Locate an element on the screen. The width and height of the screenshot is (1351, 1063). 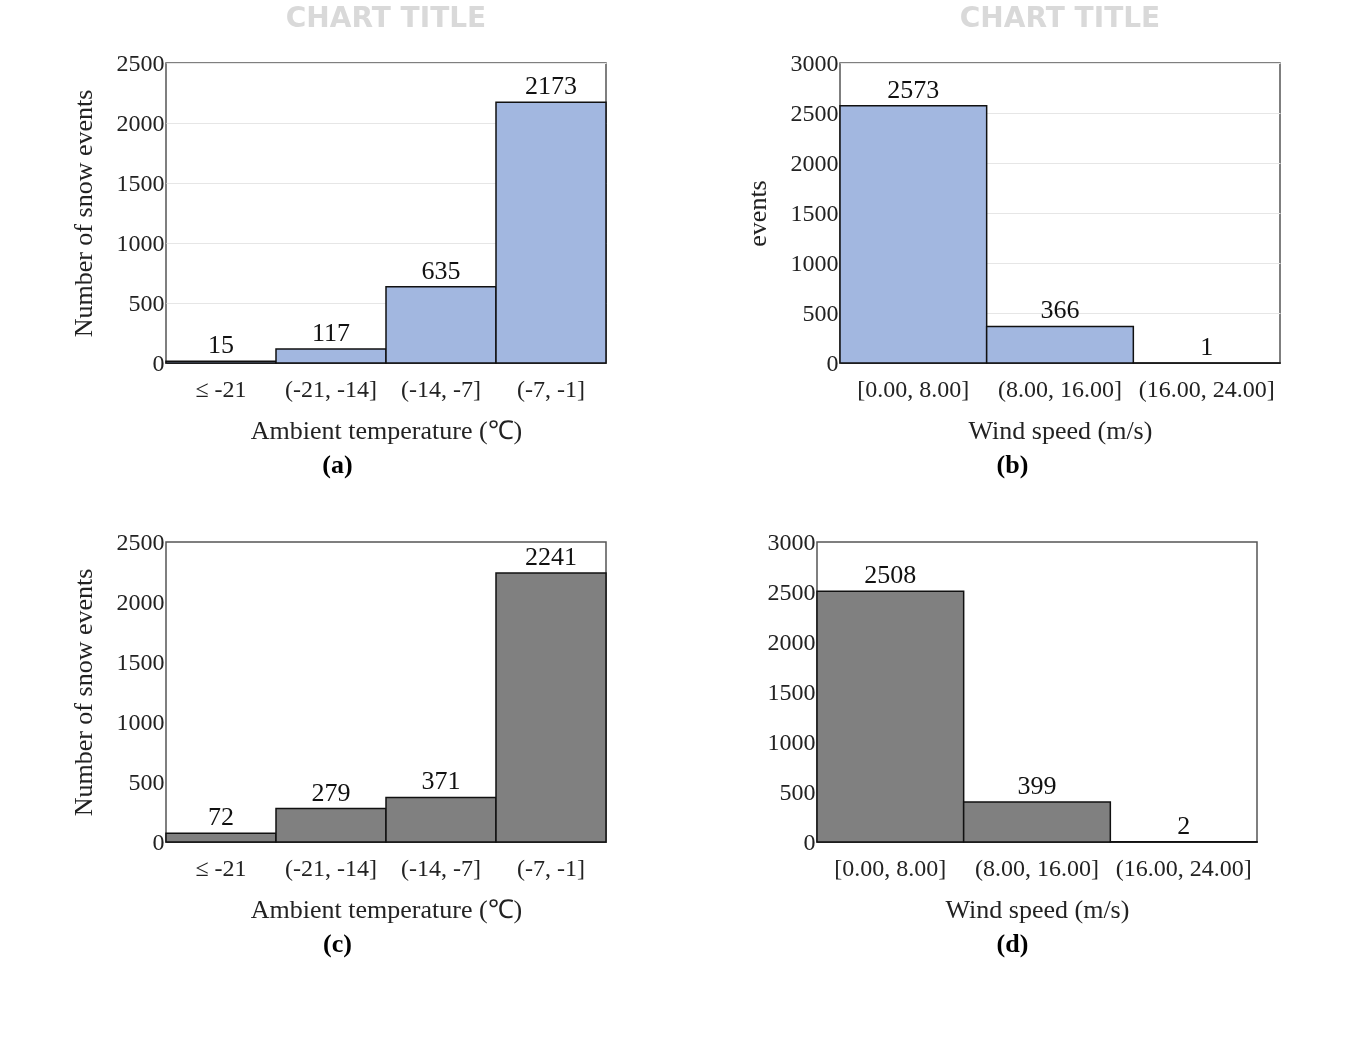
text: (b) is located at coordinates (1012, 465).